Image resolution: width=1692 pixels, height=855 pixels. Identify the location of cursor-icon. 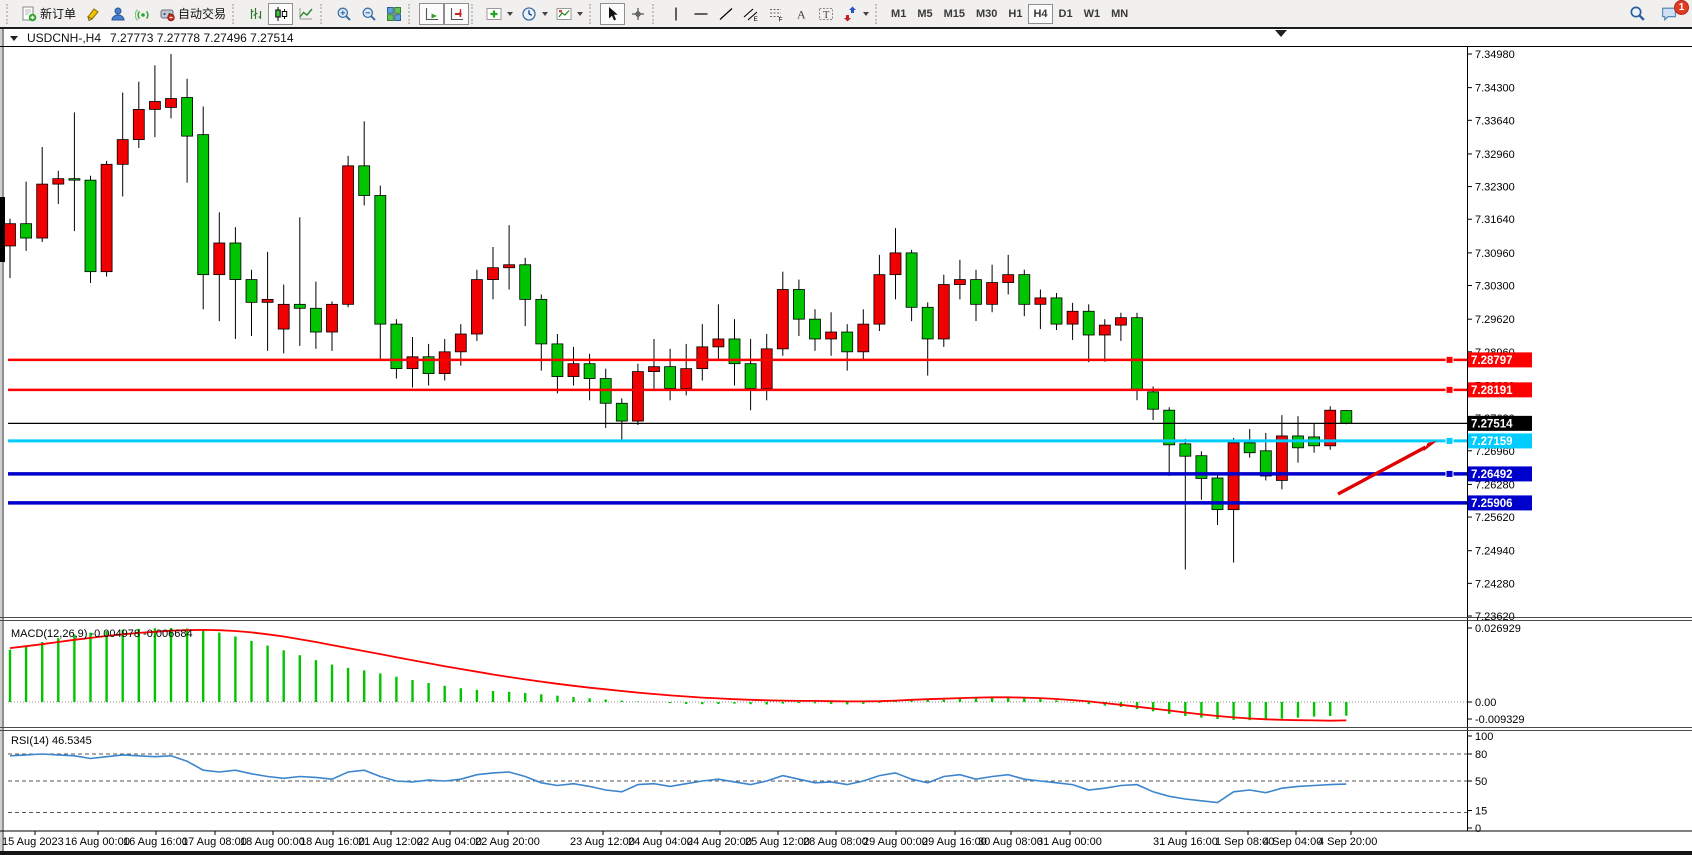
(613, 14).